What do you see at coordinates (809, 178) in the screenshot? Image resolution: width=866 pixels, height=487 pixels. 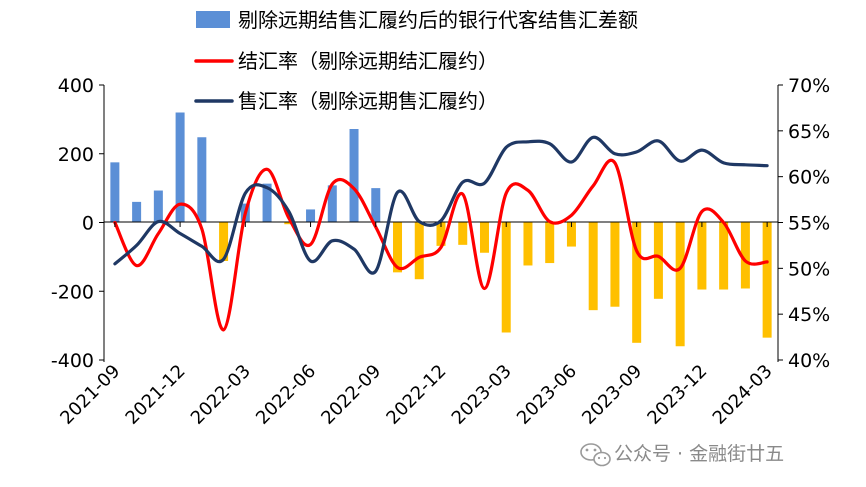 I see `y-right-tick-label: 60%` at bounding box center [809, 178].